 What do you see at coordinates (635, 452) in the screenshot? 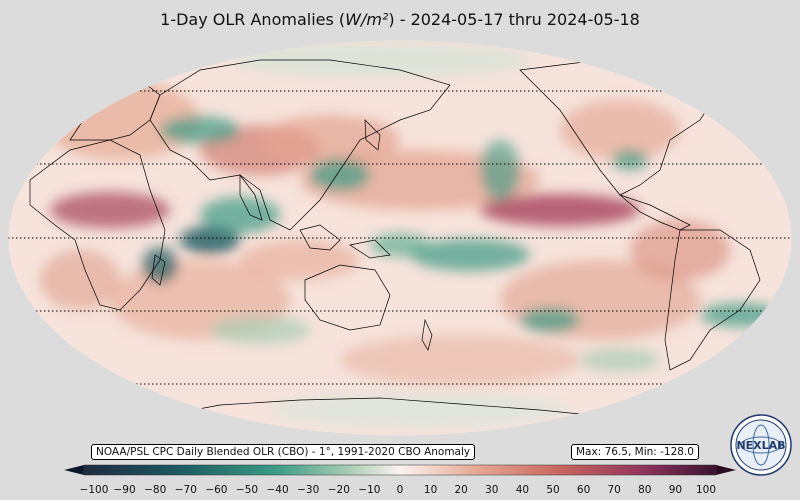
I see `stats-label: Max: 76.5, Min: -128.0` at bounding box center [635, 452].